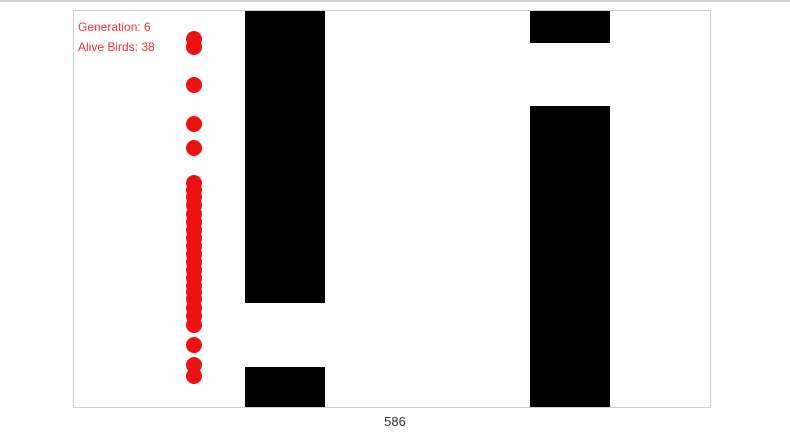 The image size is (790, 444). Describe the element at coordinates (114, 27) in the screenshot. I see `generation-label: Generation: 6` at that location.